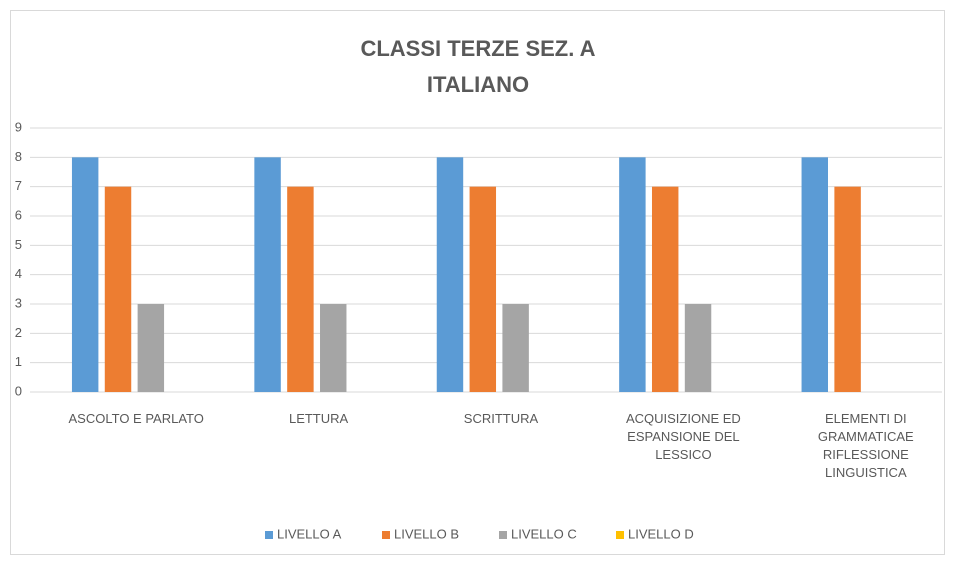  Describe the element at coordinates (18, 390) in the screenshot. I see `y-tick-label: 0` at that location.